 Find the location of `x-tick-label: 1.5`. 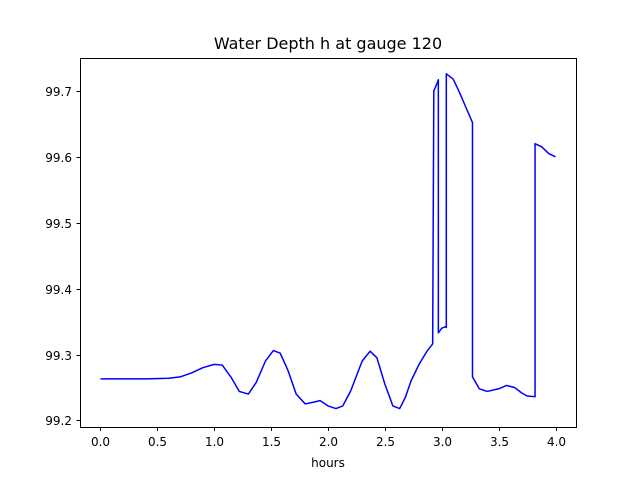

x-tick-label: 1.5 is located at coordinates (271, 442).